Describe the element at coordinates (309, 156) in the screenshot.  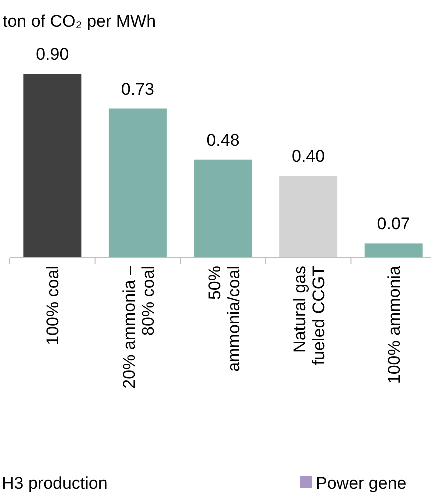
I see `data-label: 0.40` at that location.